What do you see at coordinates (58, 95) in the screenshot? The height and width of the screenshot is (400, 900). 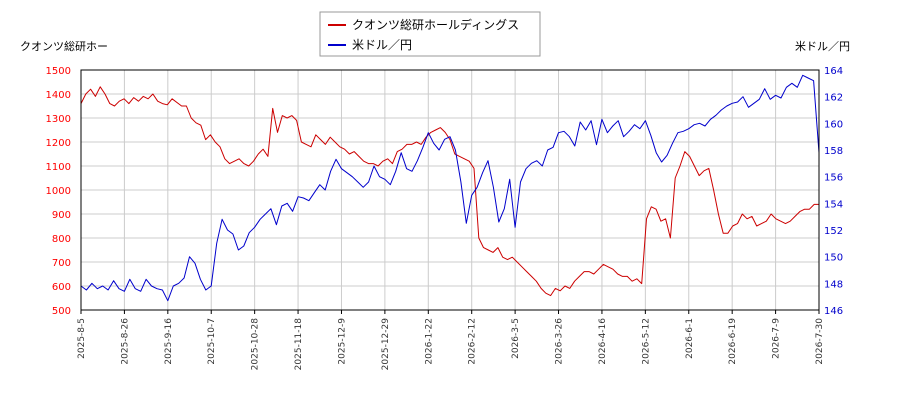 I see `left-tick-label: 1400` at bounding box center [58, 95].